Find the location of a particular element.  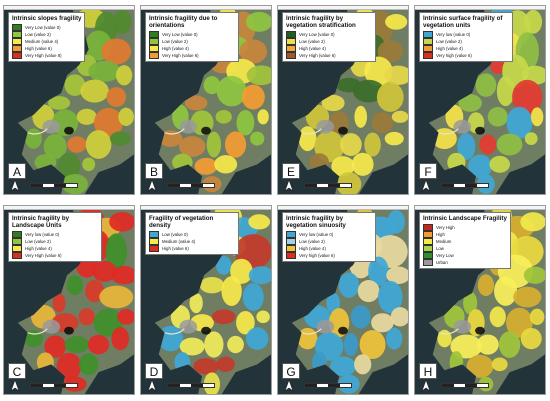

legend-item: Medium (value 4) is located at coordinates (46, 41).